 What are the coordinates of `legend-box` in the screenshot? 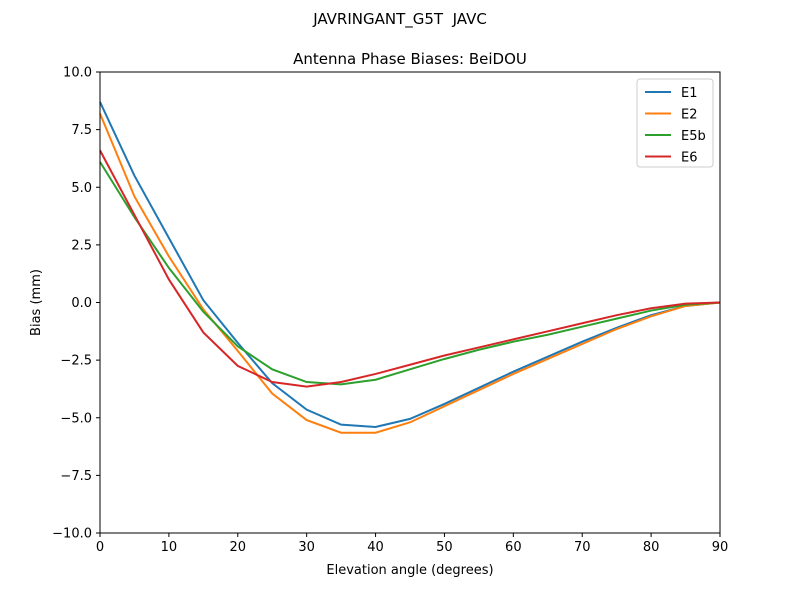 It's located at (675, 123).